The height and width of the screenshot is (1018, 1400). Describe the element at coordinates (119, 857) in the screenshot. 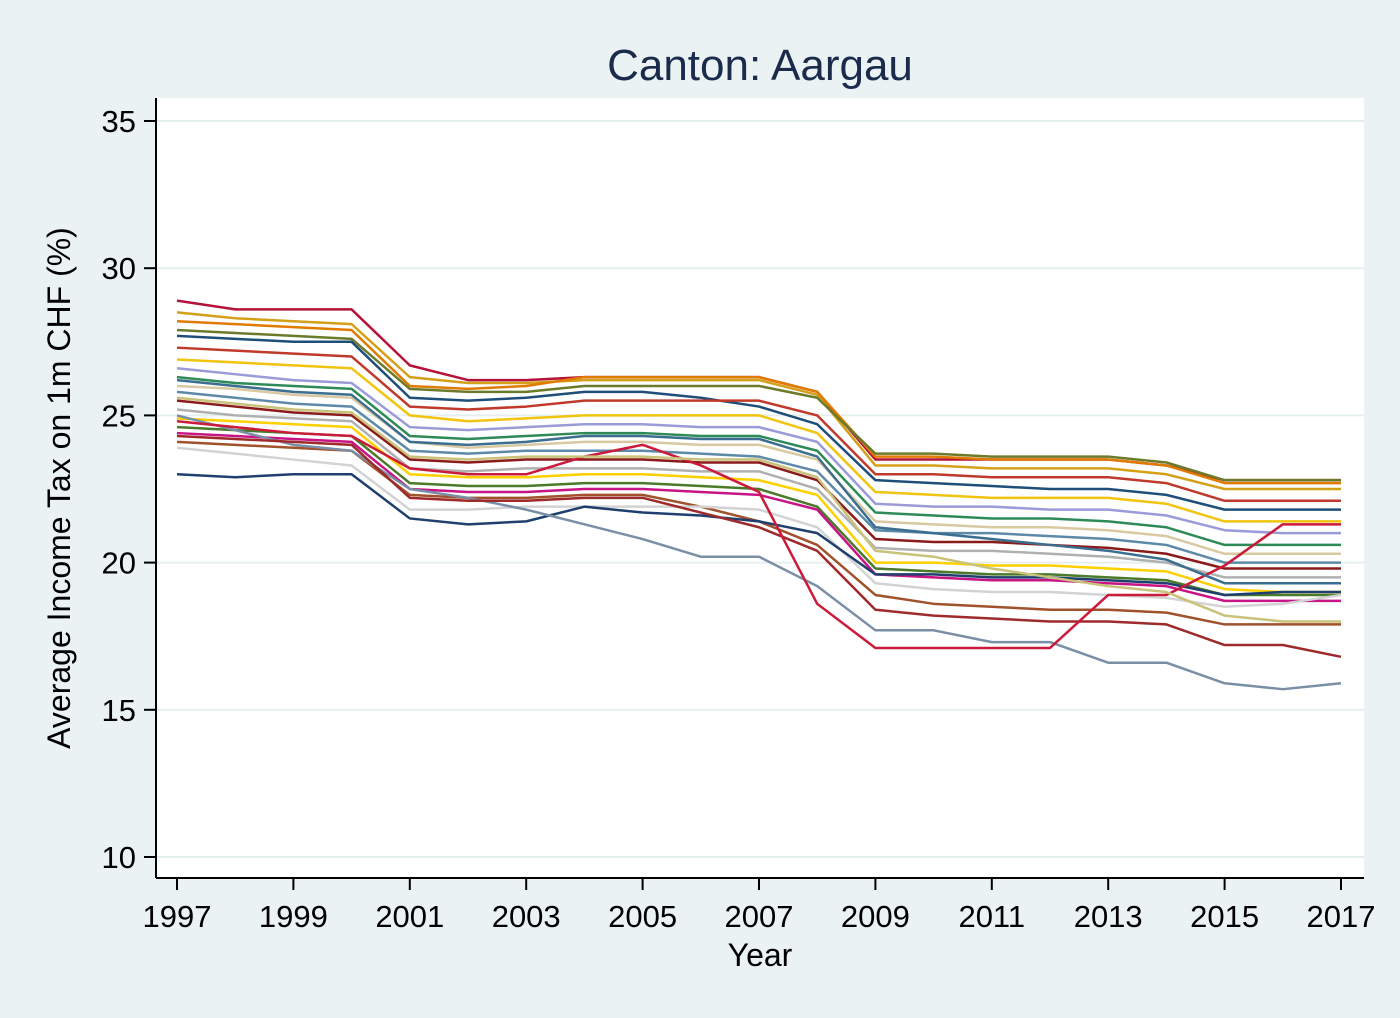

I see `y-tick-label: 10` at that location.